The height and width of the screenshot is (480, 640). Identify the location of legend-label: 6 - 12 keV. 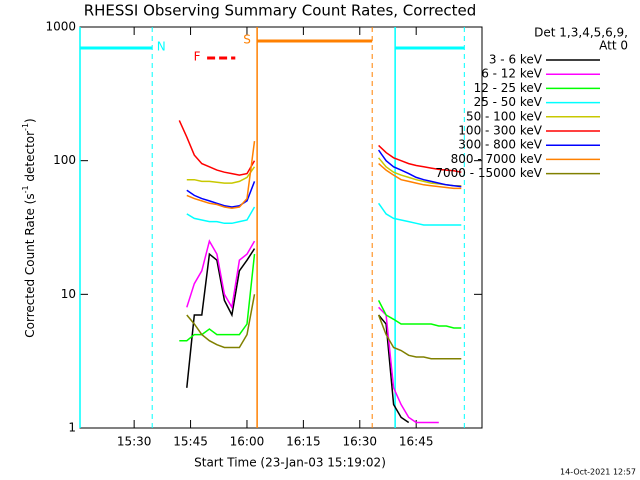
(512, 74).